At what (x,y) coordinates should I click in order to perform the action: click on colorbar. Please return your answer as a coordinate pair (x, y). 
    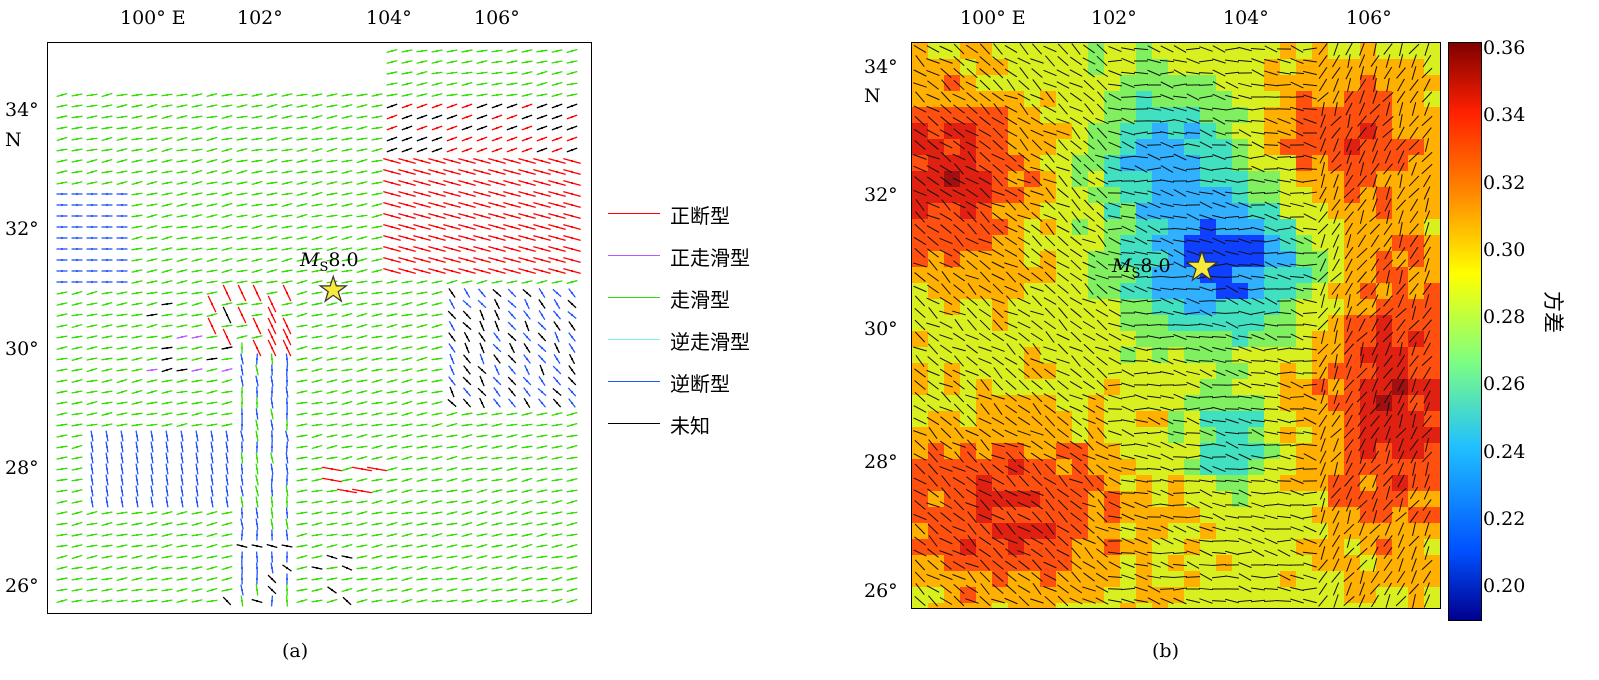
    Looking at the image, I should click on (1465, 331).